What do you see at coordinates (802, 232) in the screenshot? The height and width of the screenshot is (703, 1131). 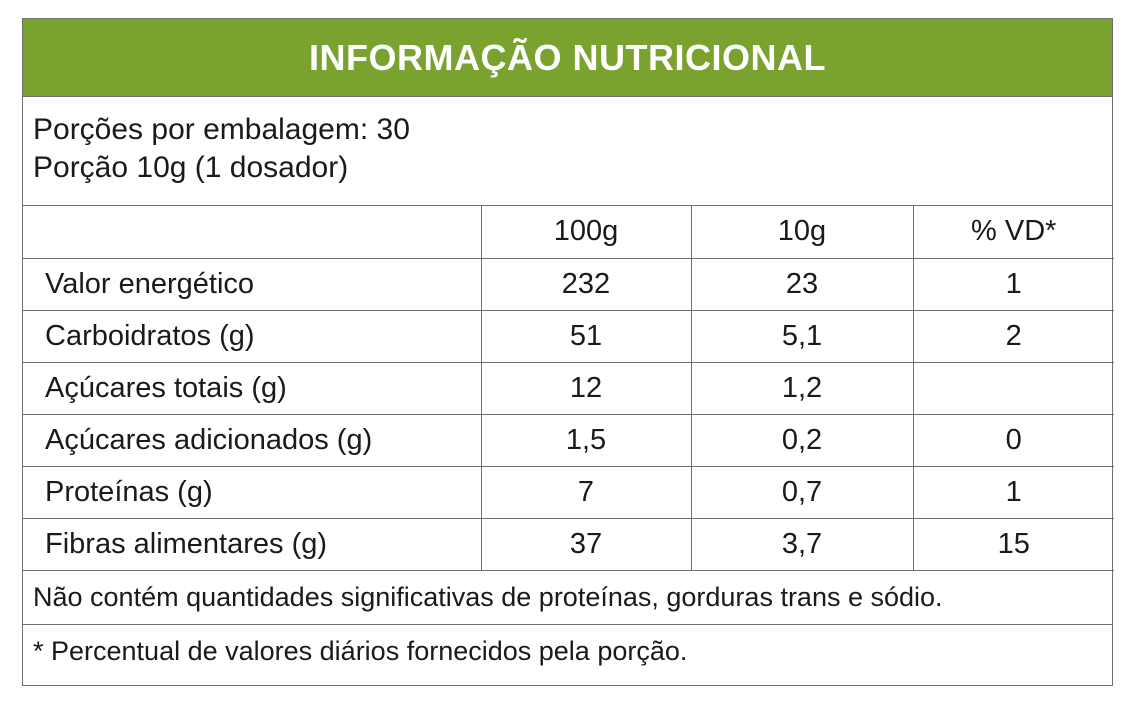 I see `column-header-10g: 10g` at bounding box center [802, 232].